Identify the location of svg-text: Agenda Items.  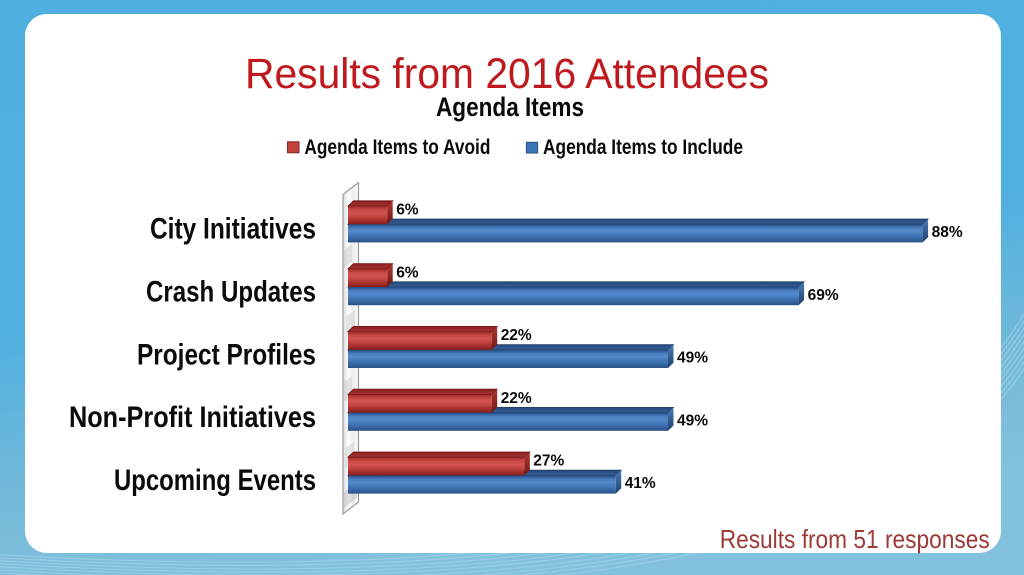
(510, 107).